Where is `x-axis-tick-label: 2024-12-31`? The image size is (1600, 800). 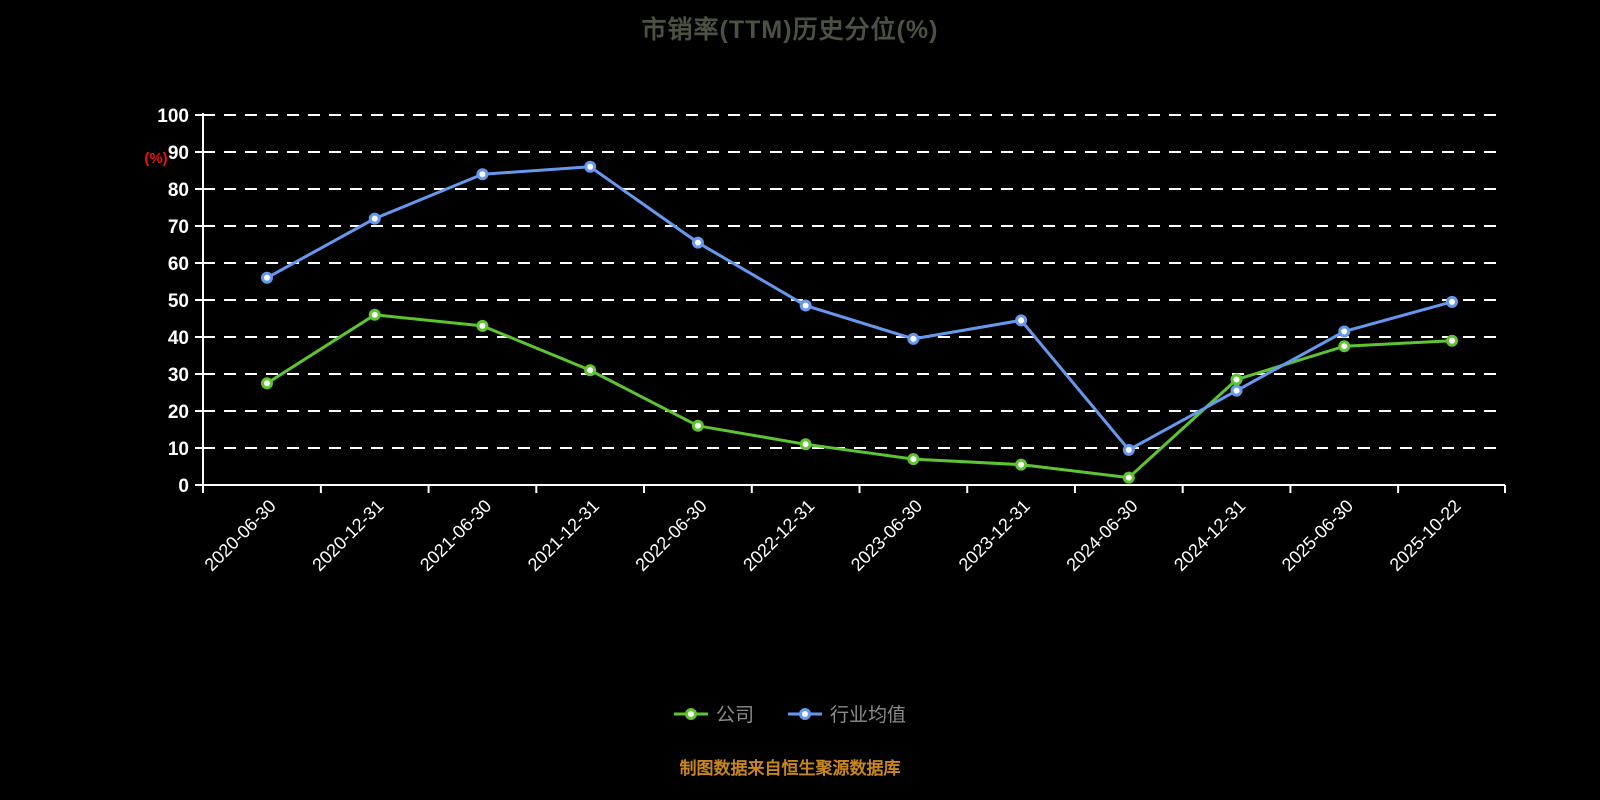
x-axis-tick-label: 2024-12-31 is located at coordinates (1209, 535).